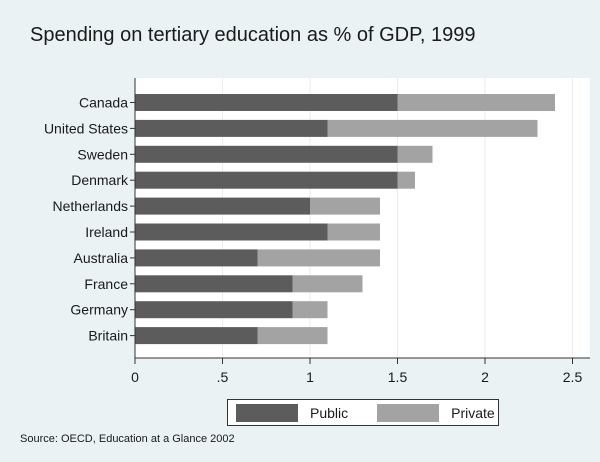  Describe the element at coordinates (329, 412) in the screenshot. I see `legend-label-public: Public` at that location.